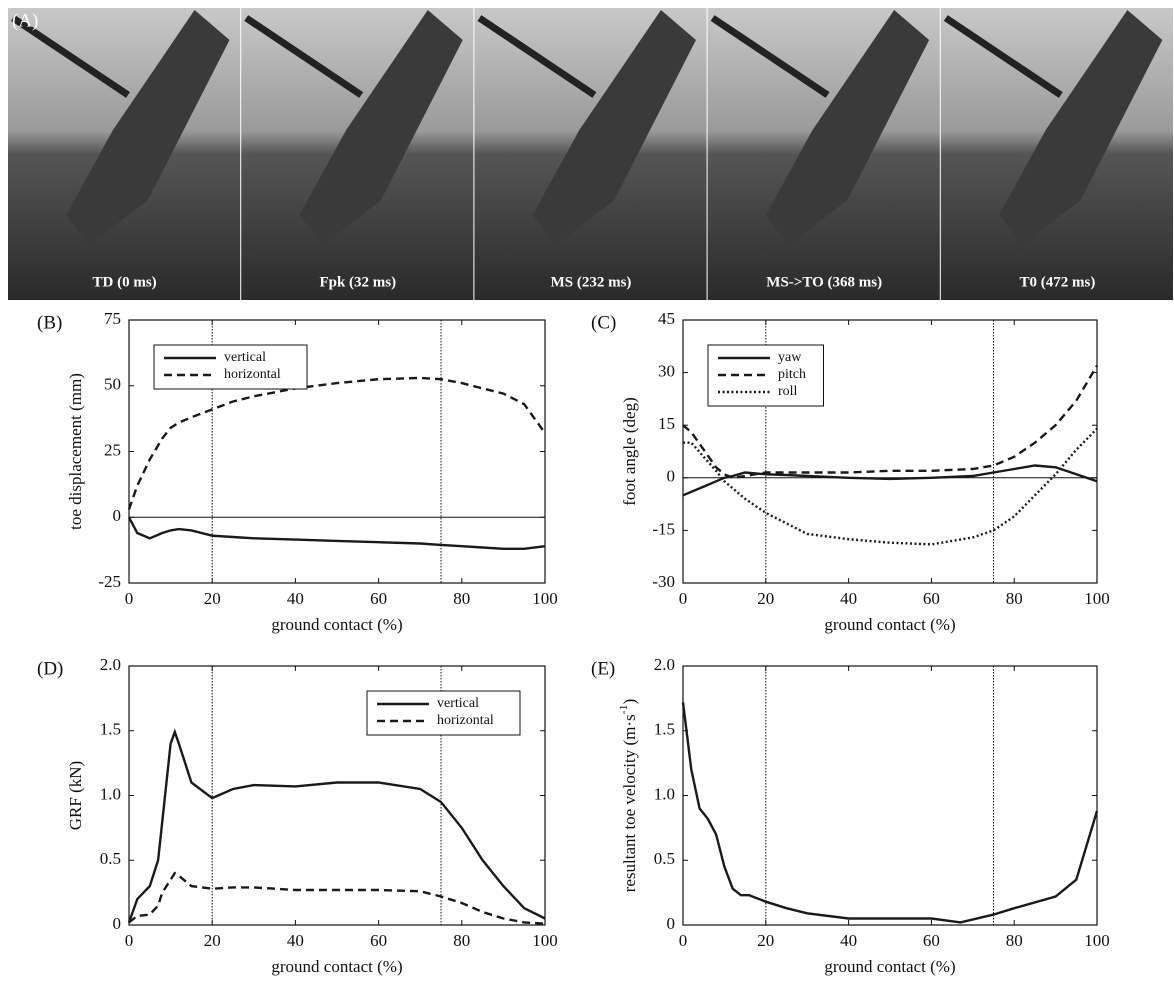 This screenshot has height=991, width=1174. Describe the element at coordinates (112, 384) in the screenshot. I see `y-tick-label: 50` at that location.